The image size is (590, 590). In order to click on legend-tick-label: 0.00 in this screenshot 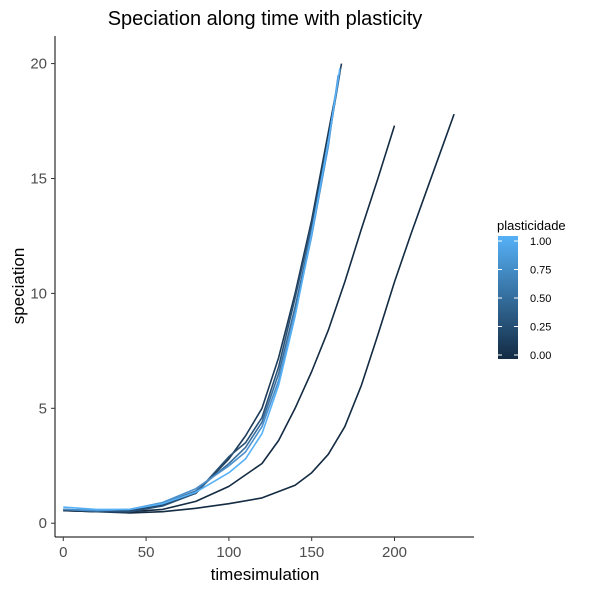, I will do `click(540, 356)`.